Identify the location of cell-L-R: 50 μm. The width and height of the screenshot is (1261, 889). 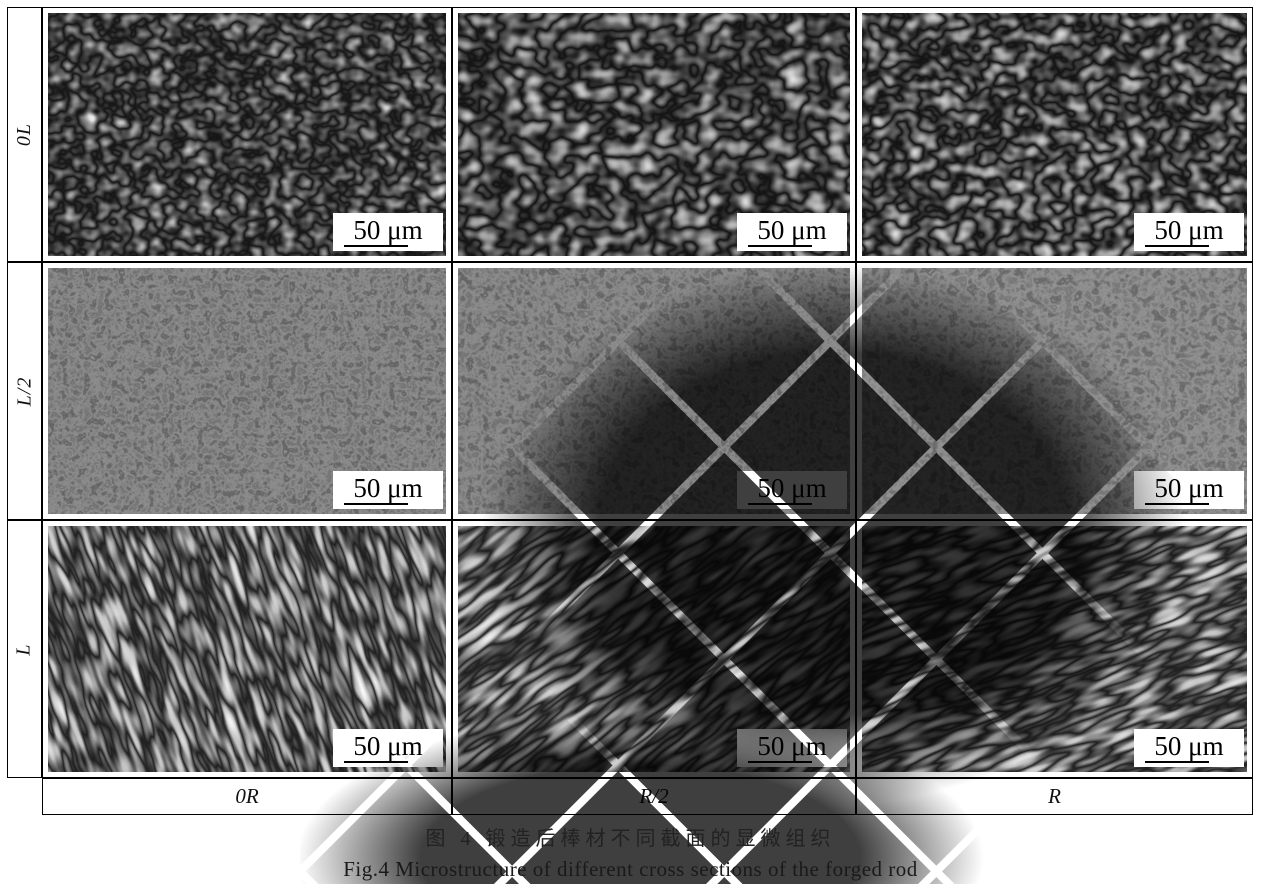
(1054, 649).